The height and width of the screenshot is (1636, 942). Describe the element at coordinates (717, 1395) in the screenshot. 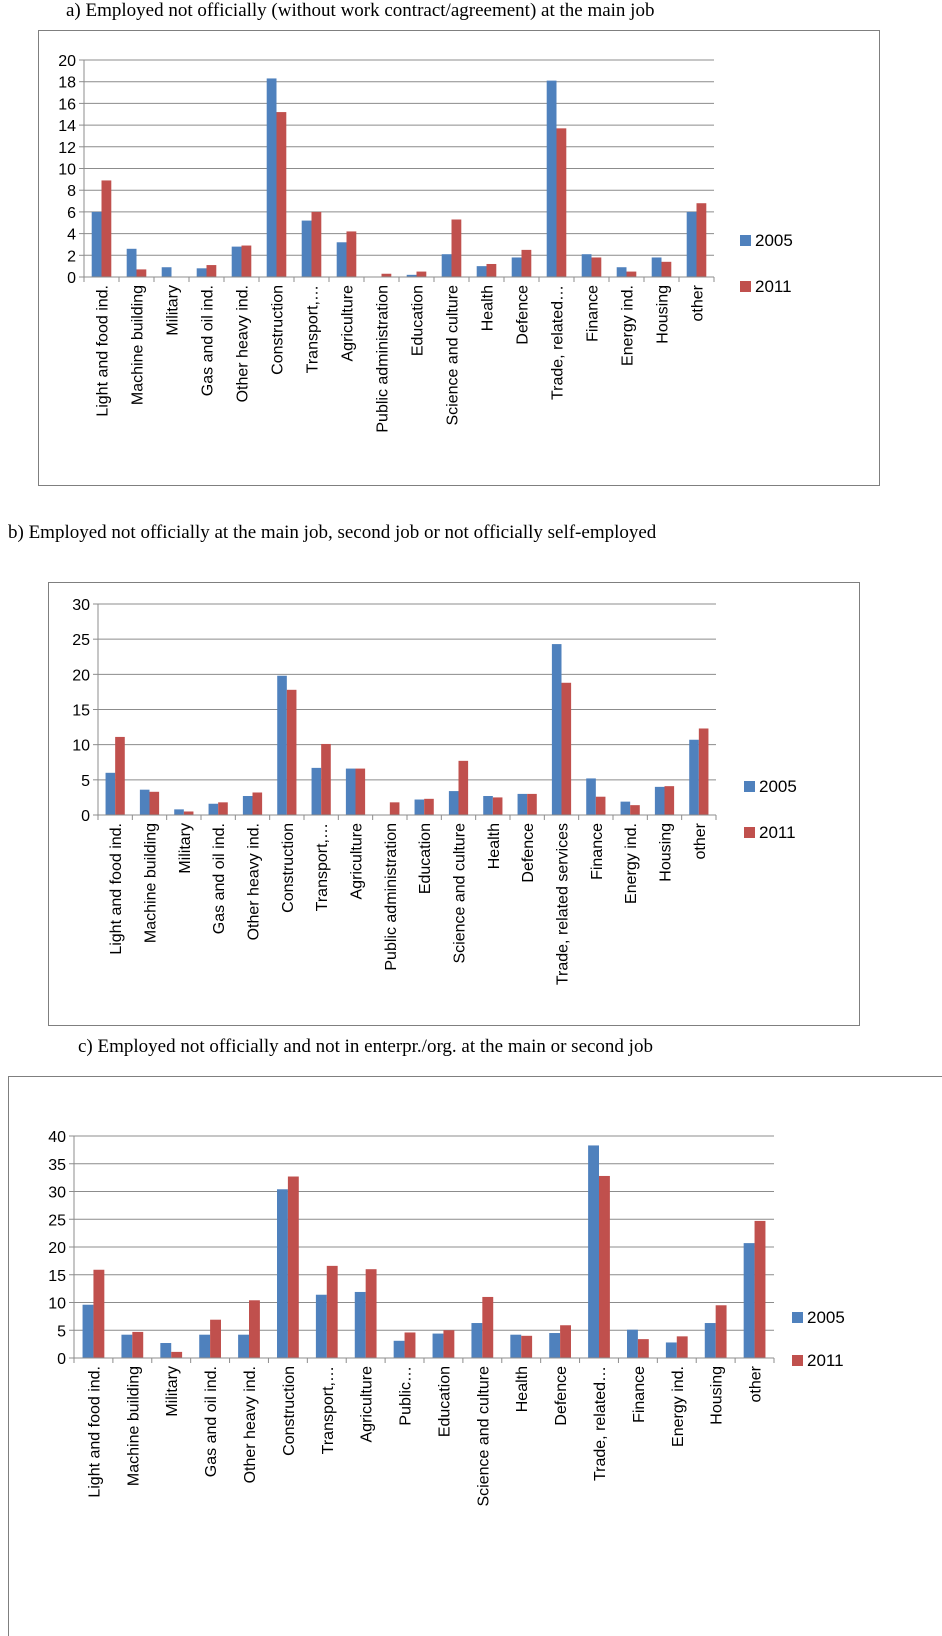

I see `chart-c-category-label: Housing` at that location.